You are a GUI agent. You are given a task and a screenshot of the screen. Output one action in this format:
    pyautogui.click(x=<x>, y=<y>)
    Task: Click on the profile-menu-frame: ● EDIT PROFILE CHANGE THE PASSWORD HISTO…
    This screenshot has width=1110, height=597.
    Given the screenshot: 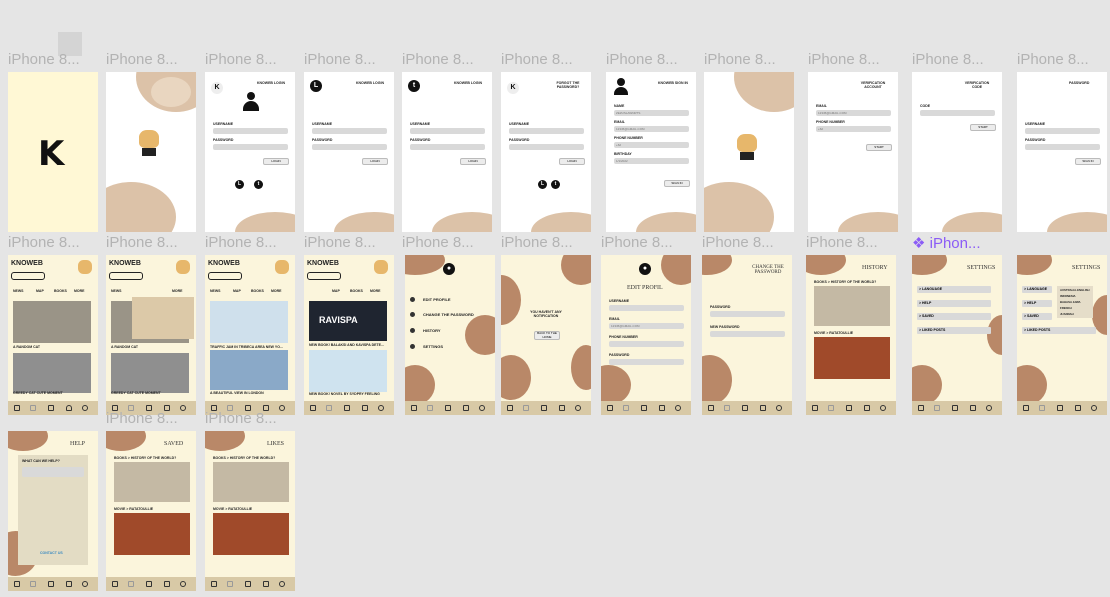 What is the action you would take?
    pyautogui.click(x=450, y=335)
    